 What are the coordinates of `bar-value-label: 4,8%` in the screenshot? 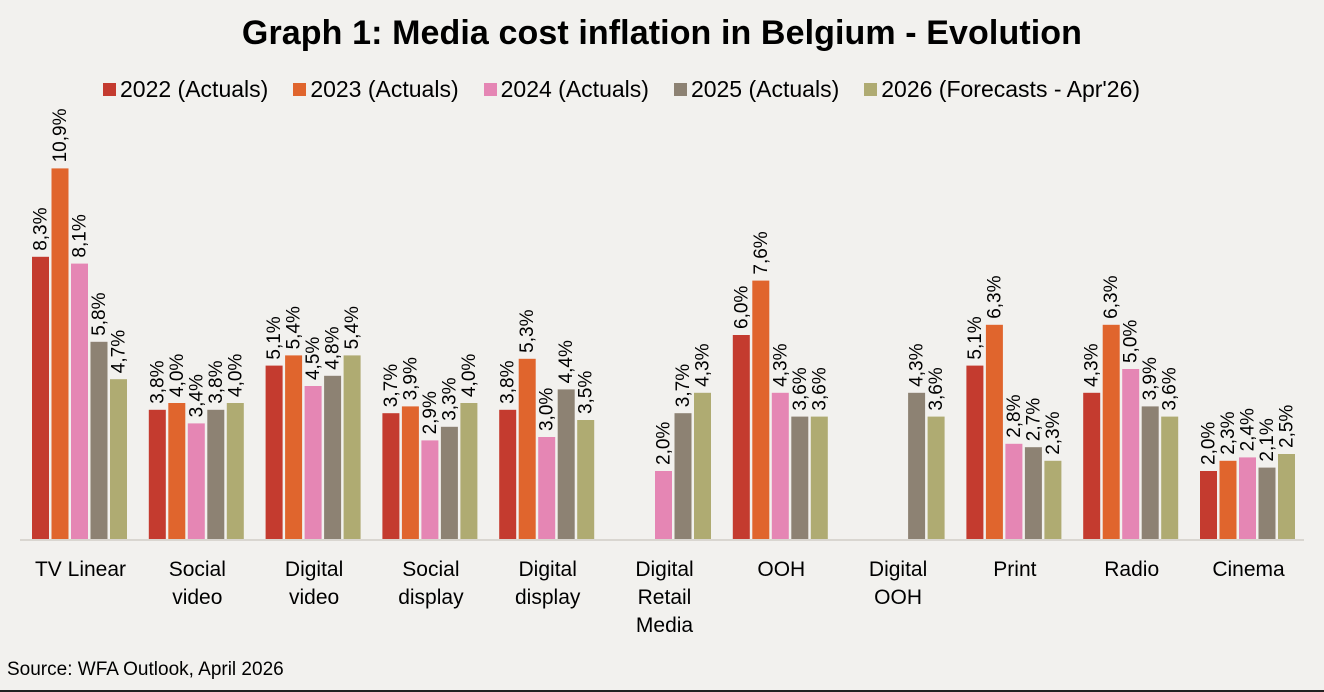 It's located at (333, 347).